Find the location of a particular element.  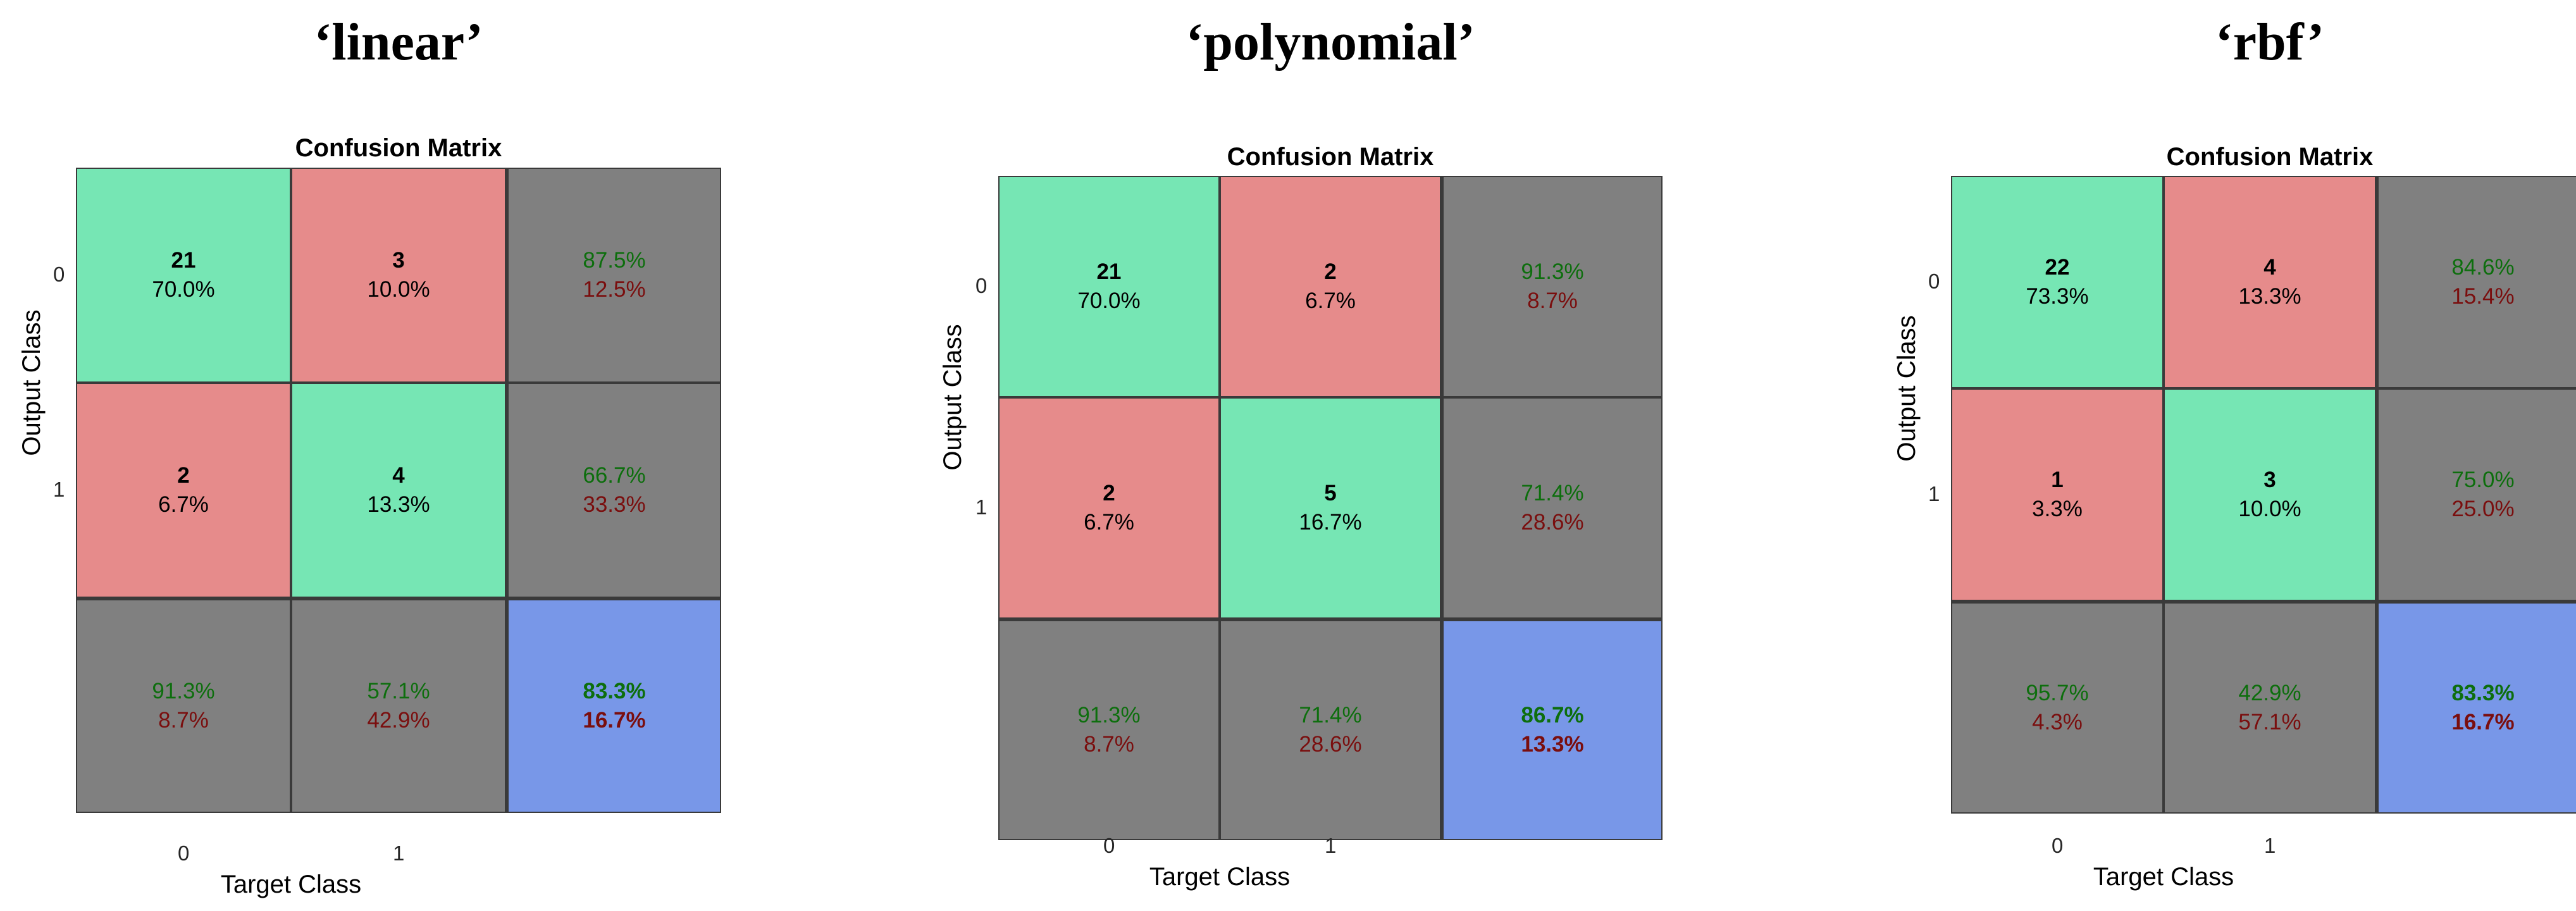

overall-accuracy-cell: 86.7% 13.3% is located at coordinates (1552, 729).